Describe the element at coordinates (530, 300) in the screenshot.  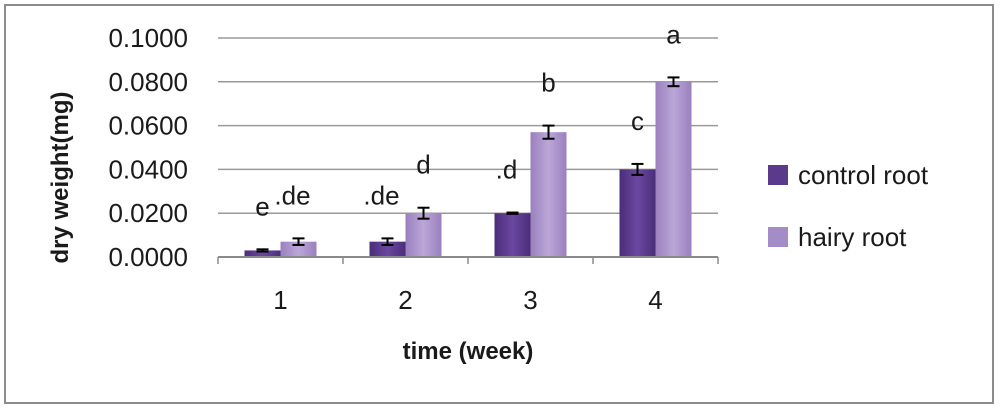
I see `x-tick-label: 3` at that location.